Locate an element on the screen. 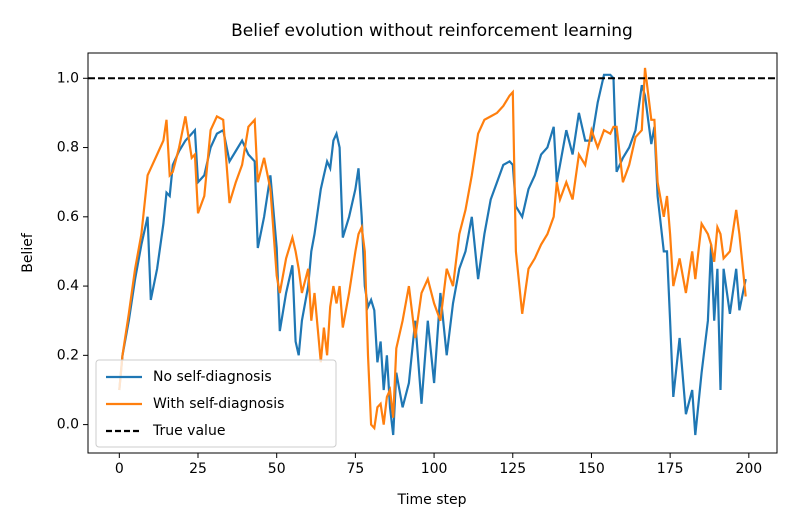 Image resolution: width=797 pixels, height=532 pixels. x-tick-label: 0 is located at coordinates (119, 469).